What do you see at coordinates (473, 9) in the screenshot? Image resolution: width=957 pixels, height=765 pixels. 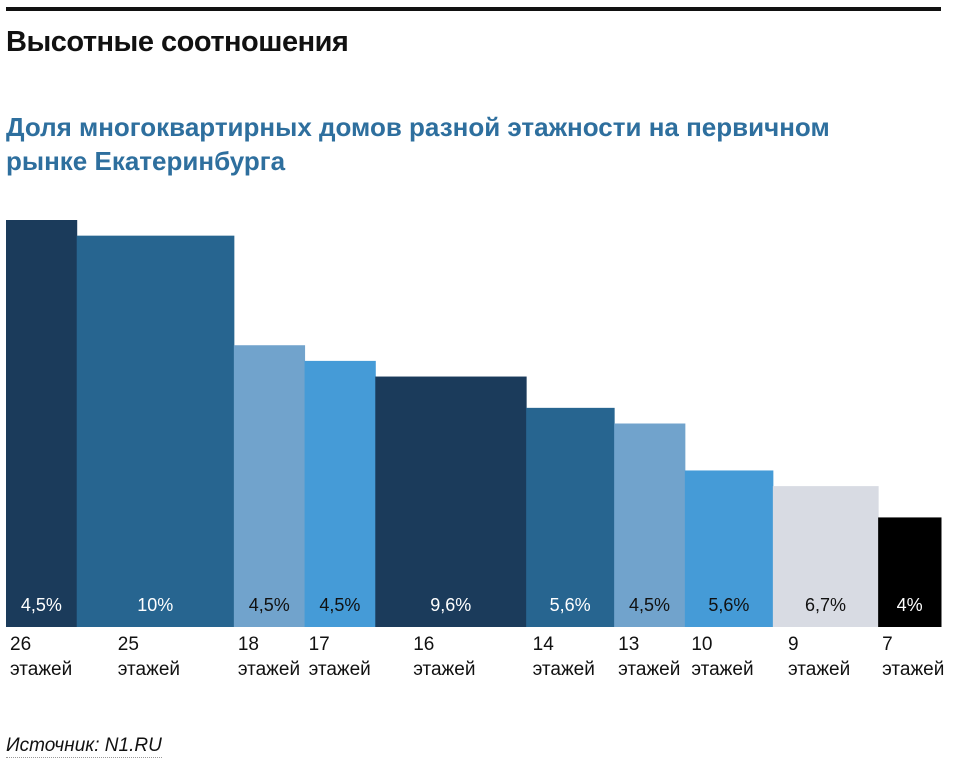 I see `top-rule` at bounding box center [473, 9].